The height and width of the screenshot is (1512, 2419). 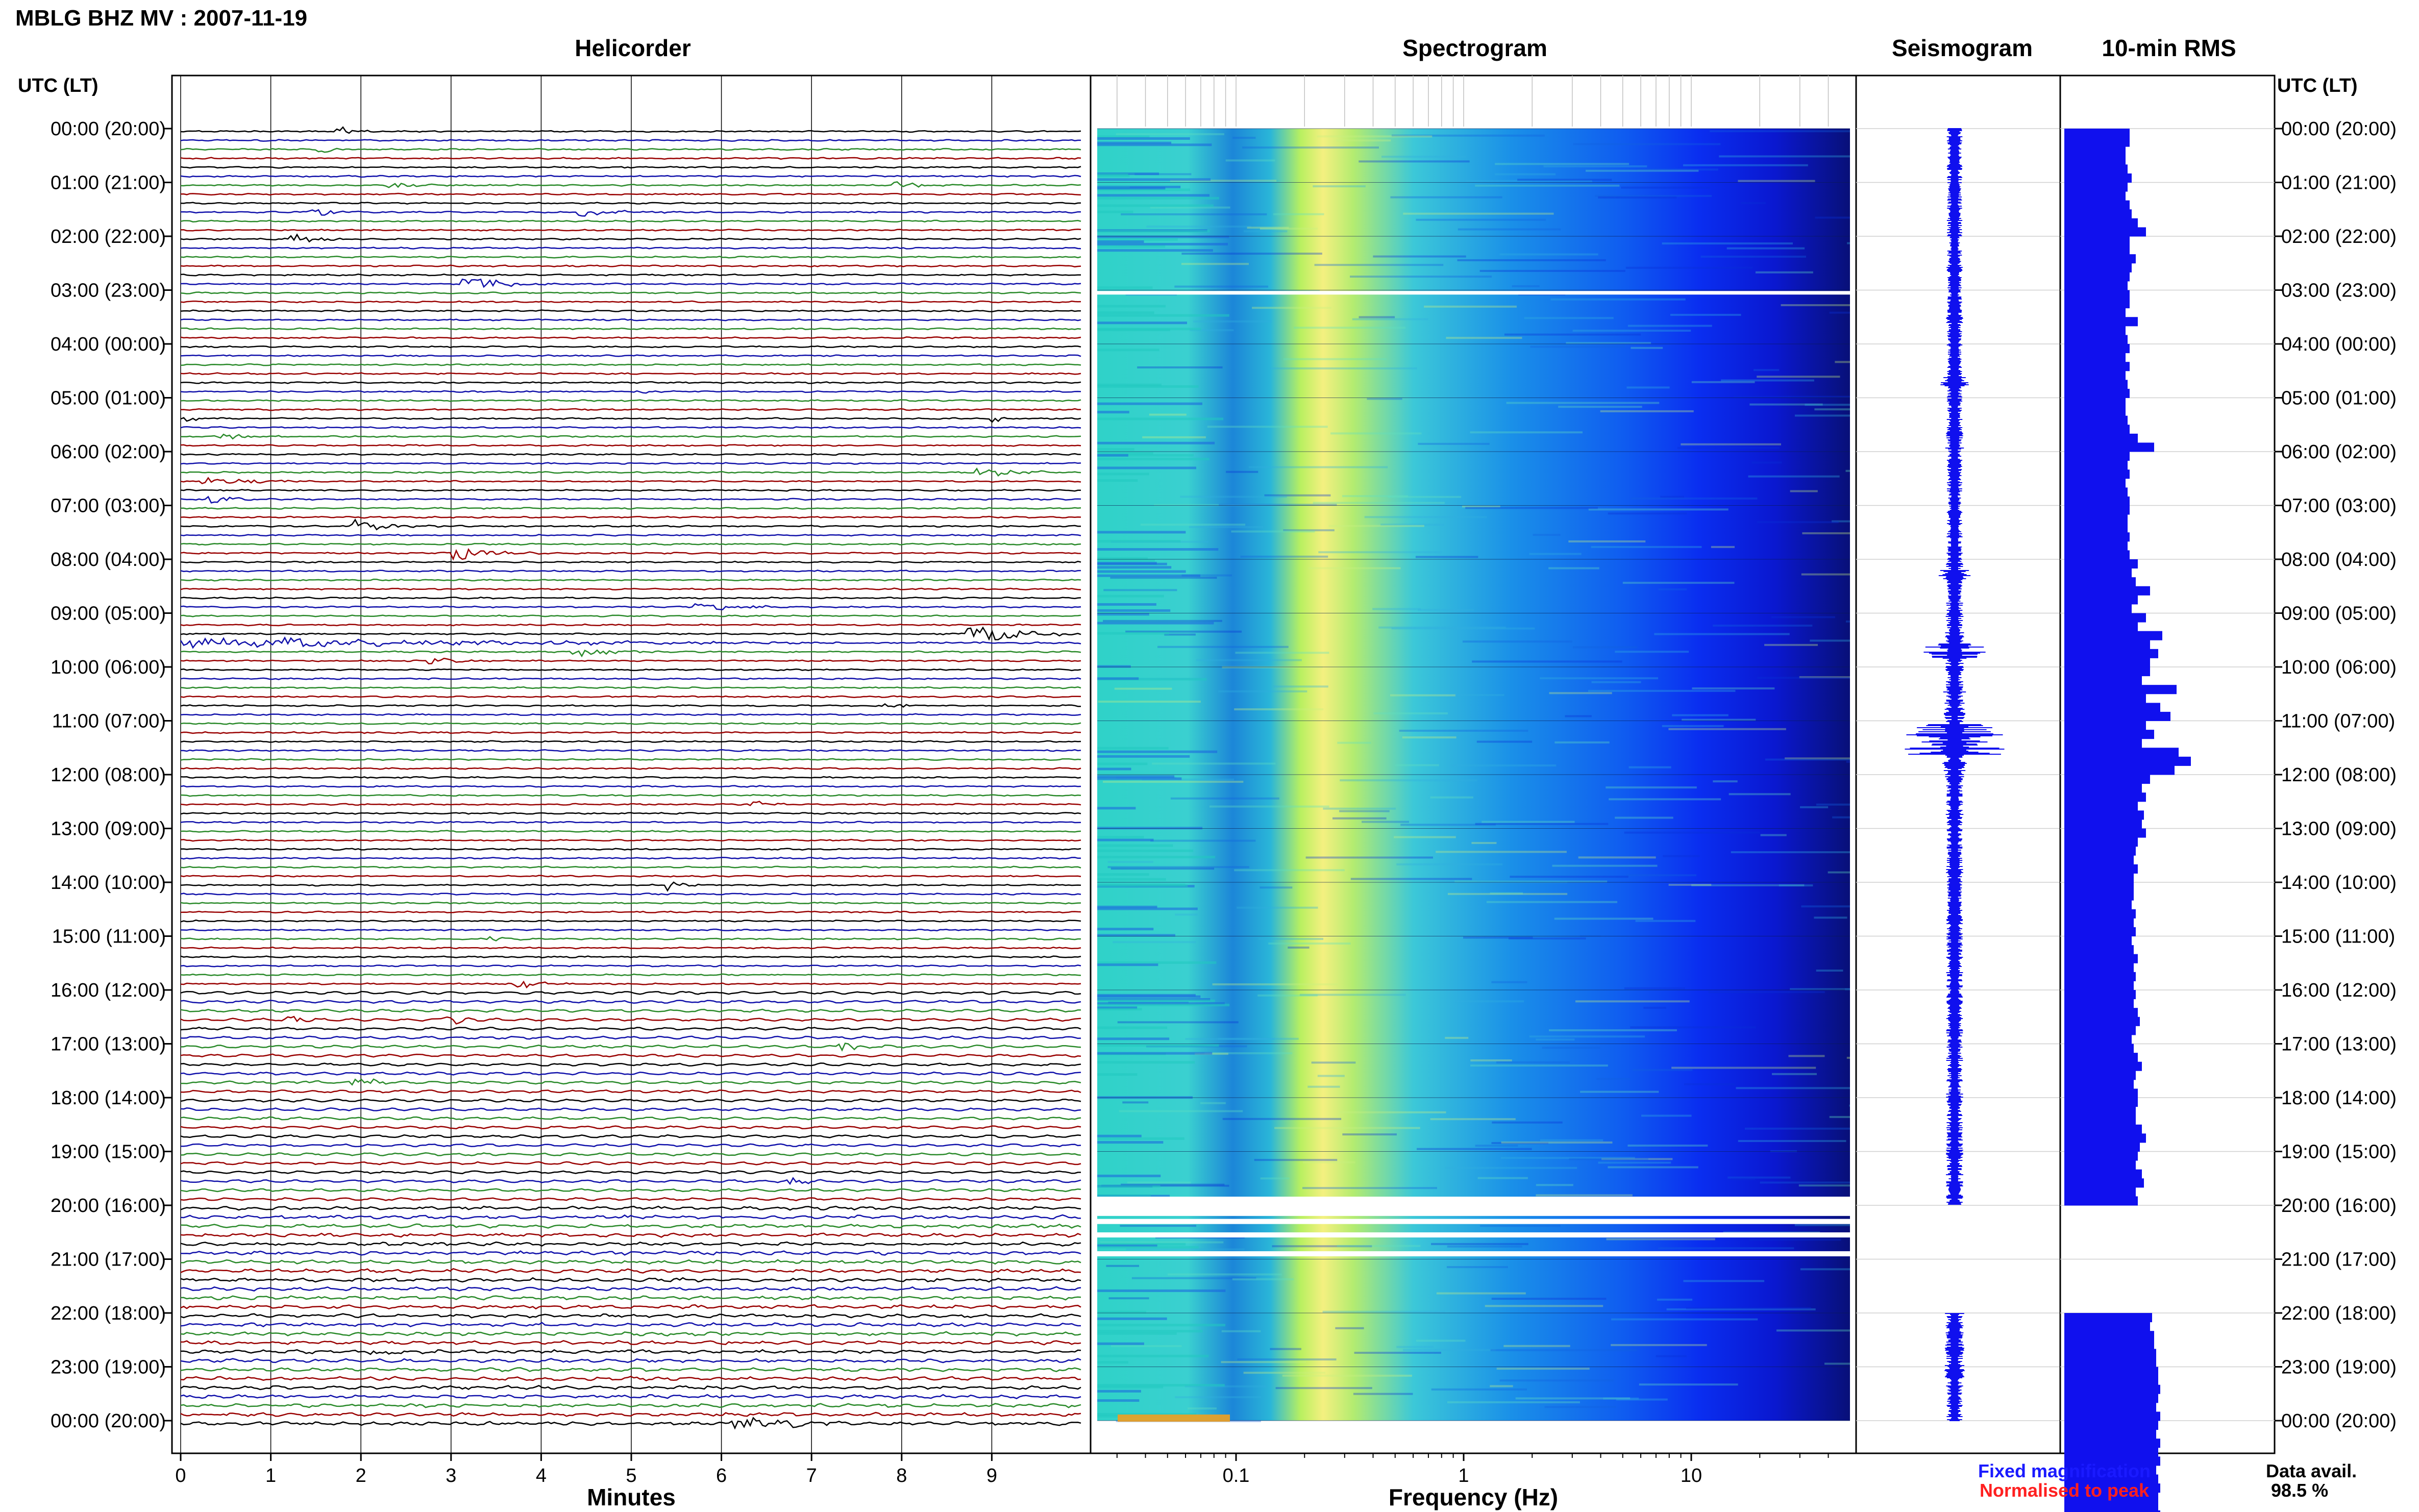 What do you see at coordinates (108, 506) in the screenshot?
I see `time-label-left: 07:00 (03:00)` at bounding box center [108, 506].